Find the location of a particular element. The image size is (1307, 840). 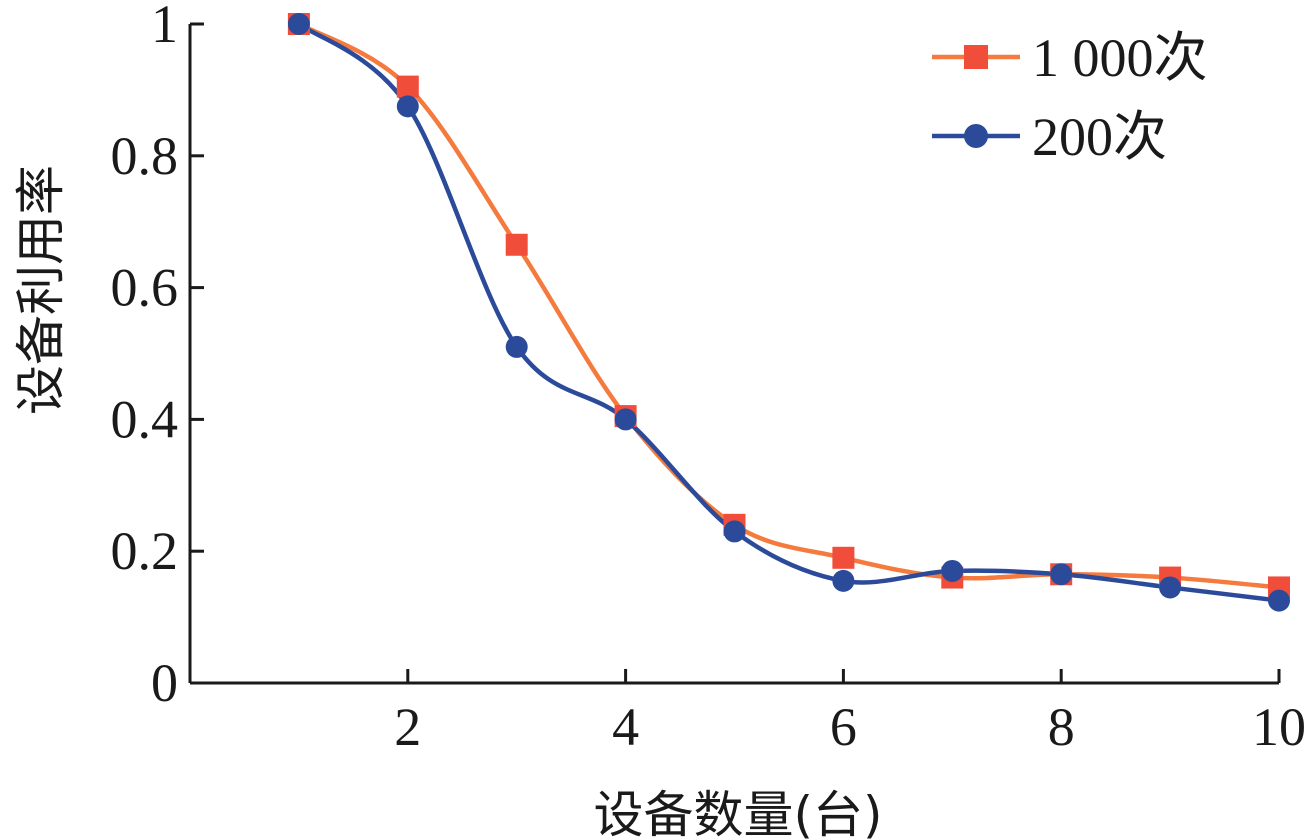

x-tick-label: 4 is located at coordinates (625, 727).